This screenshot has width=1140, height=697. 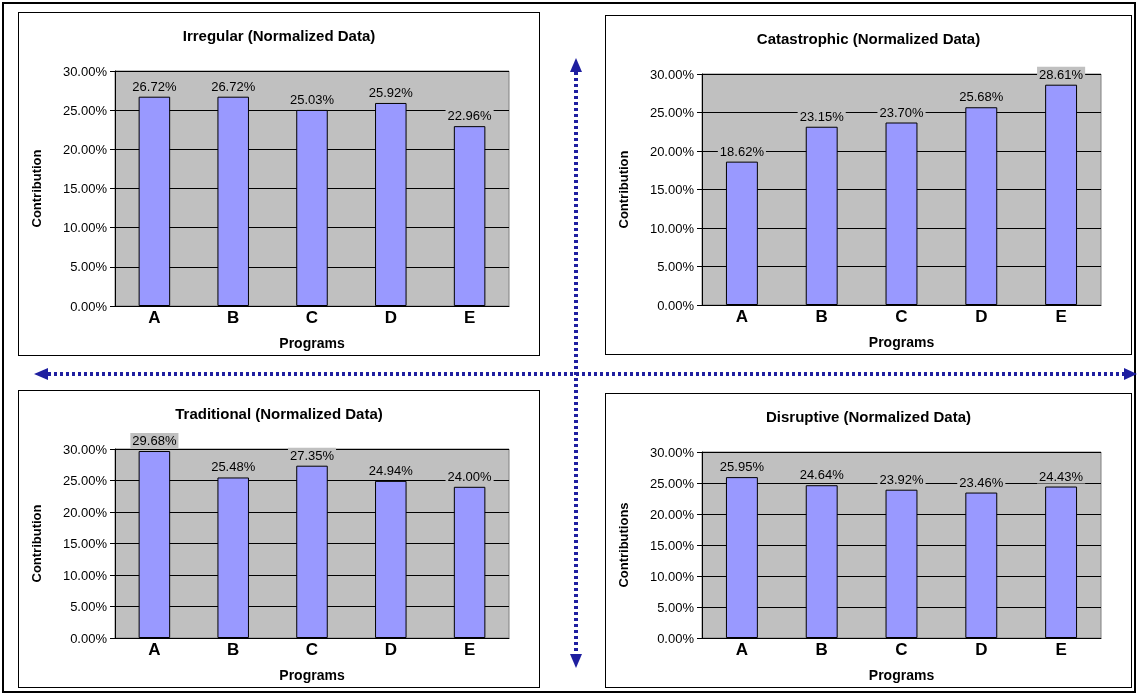 What do you see at coordinates (981, 482) in the screenshot?
I see `data-label: 23.46%` at bounding box center [981, 482].